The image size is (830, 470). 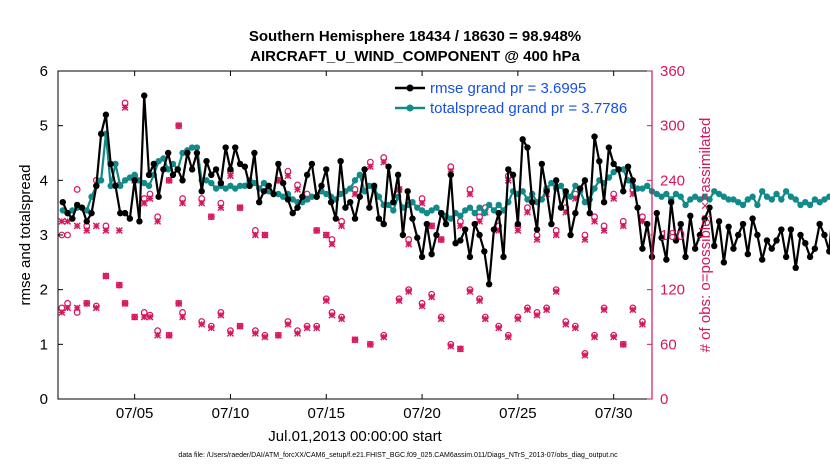 I want to click on legend-spread-marker, so click(x=410, y=108).